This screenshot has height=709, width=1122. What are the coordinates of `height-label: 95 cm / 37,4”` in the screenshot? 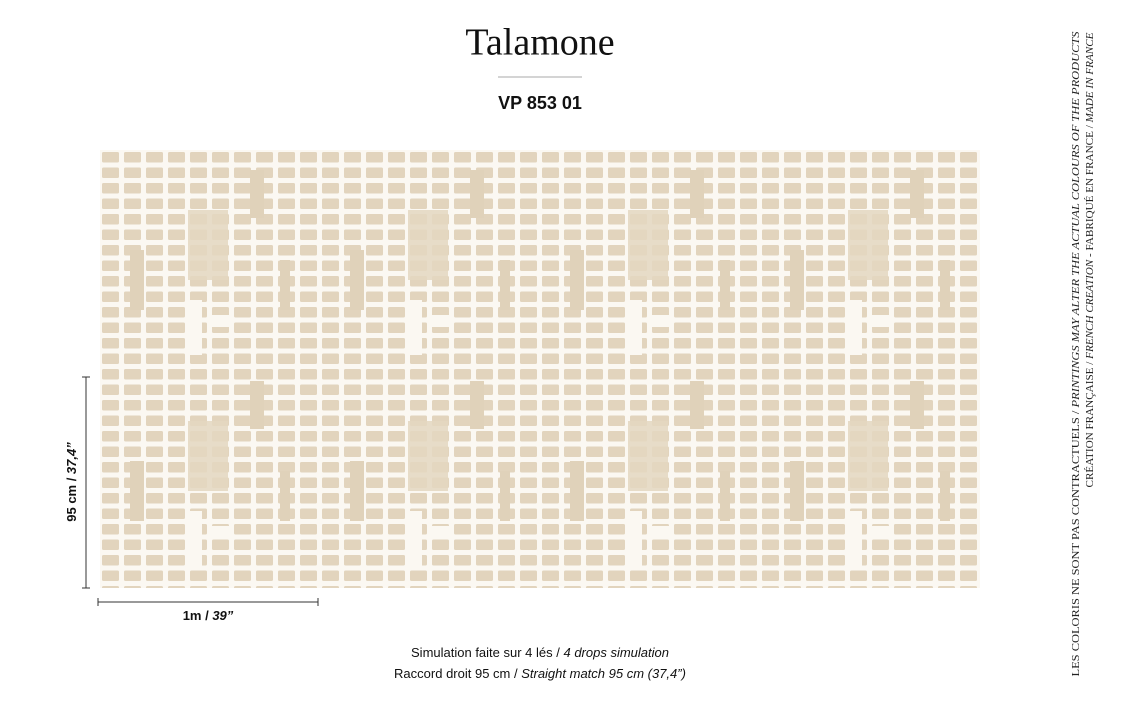 It's located at (71, 482).